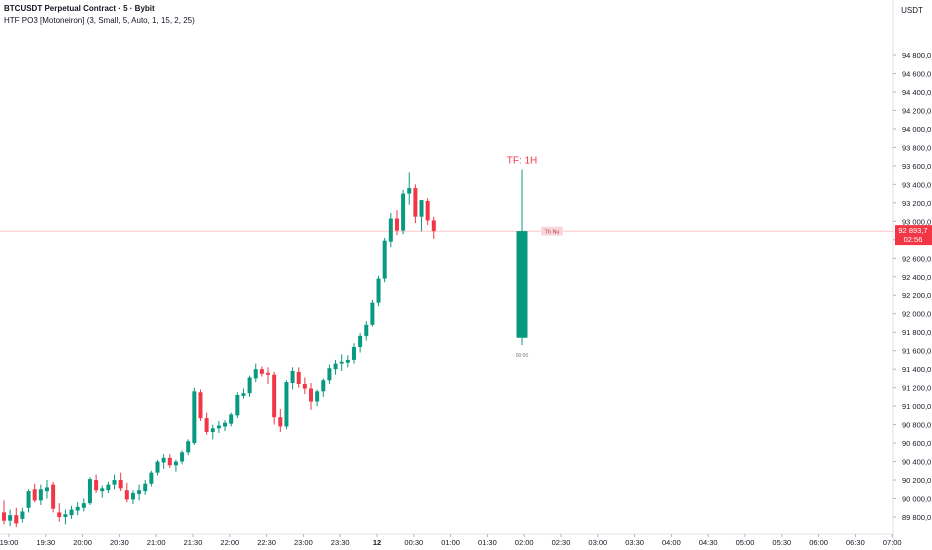 The width and height of the screenshot is (932, 550). What do you see at coordinates (193, 542) in the screenshot?
I see `x-tick-label: 21:30` at bounding box center [193, 542].